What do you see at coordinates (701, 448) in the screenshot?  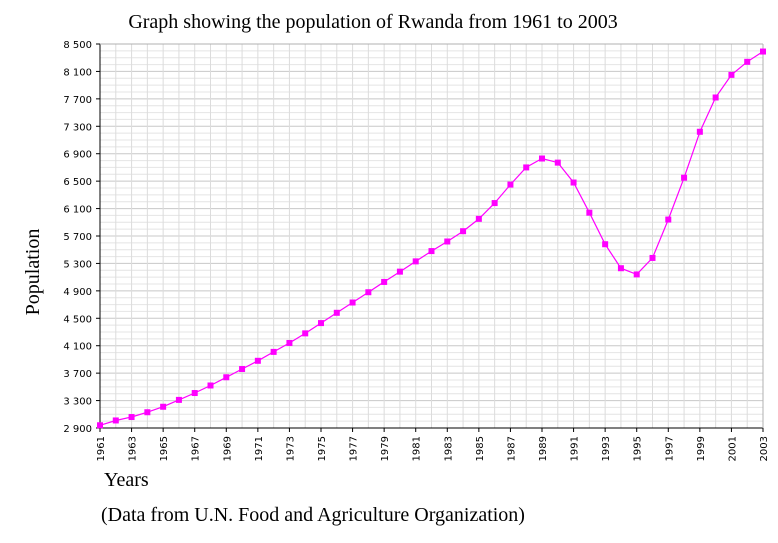 I see `x-tick-label: 1999` at bounding box center [701, 448].